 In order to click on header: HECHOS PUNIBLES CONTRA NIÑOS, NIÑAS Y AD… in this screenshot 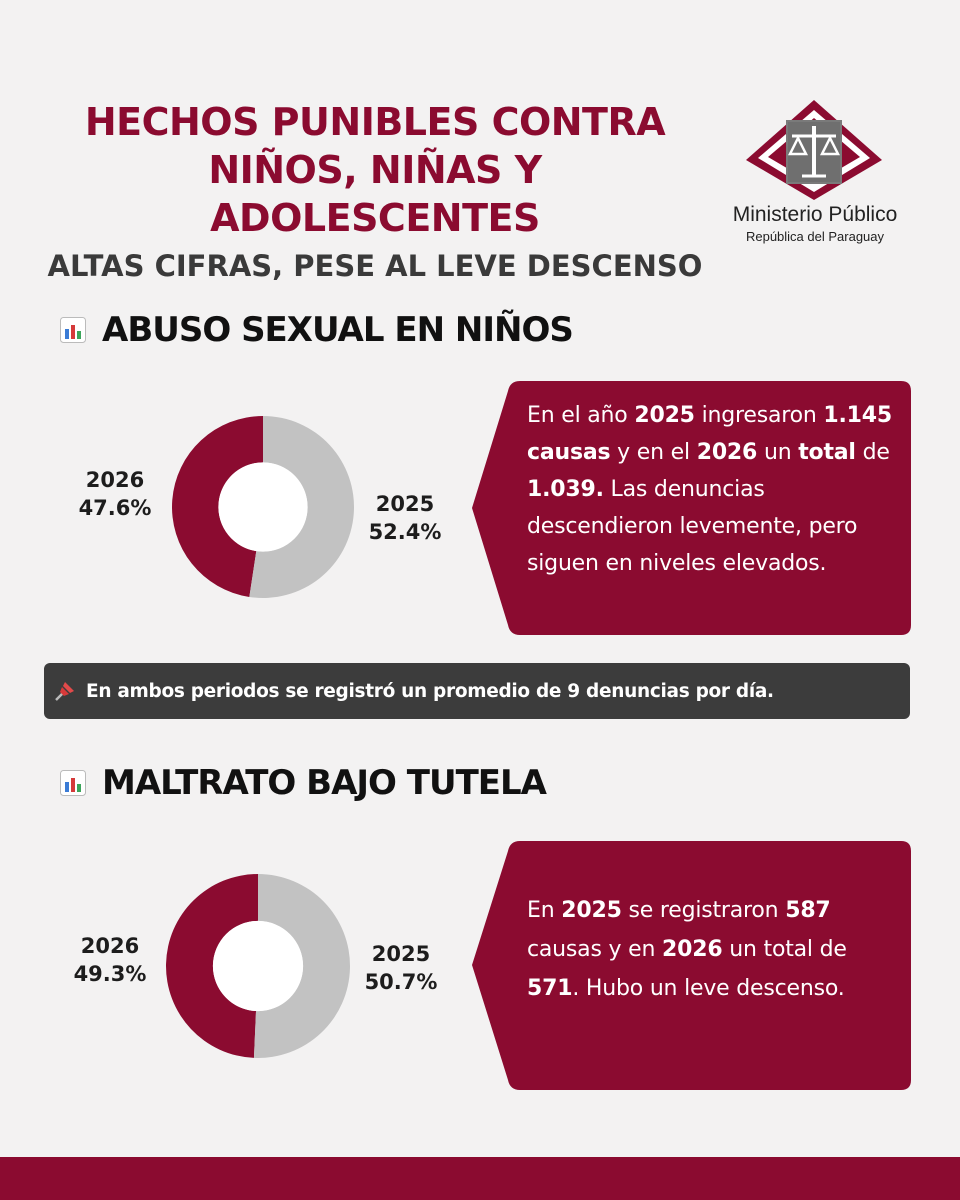, I will do `click(375, 193)`.